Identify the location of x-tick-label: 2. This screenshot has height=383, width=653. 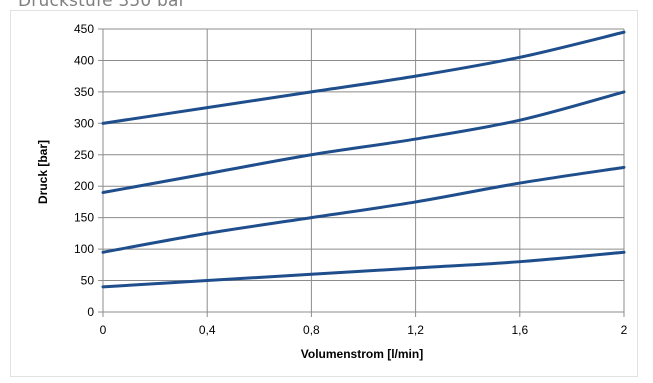
(624, 330).